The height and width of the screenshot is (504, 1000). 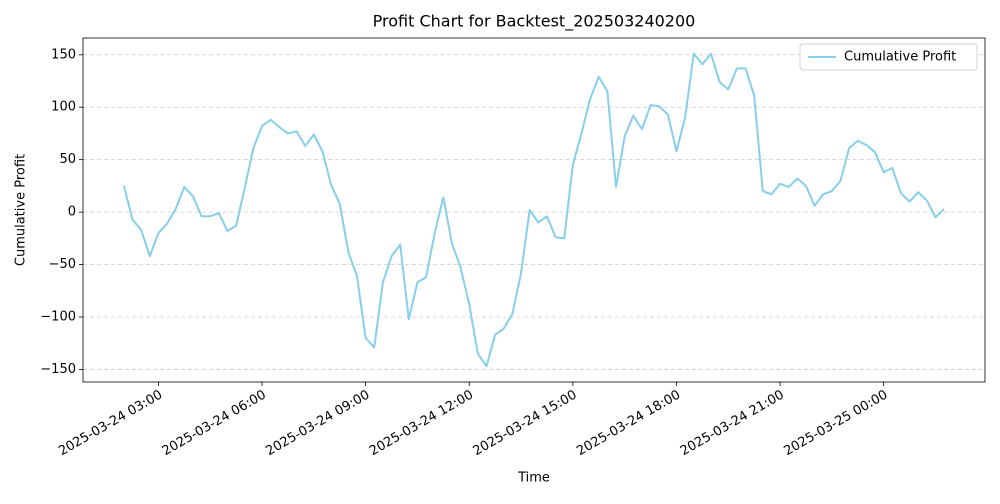 What do you see at coordinates (628, 424) in the screenshot?
I see `x-tick-label: 2025-03-24 18:00` at bounding box center [628, 424].